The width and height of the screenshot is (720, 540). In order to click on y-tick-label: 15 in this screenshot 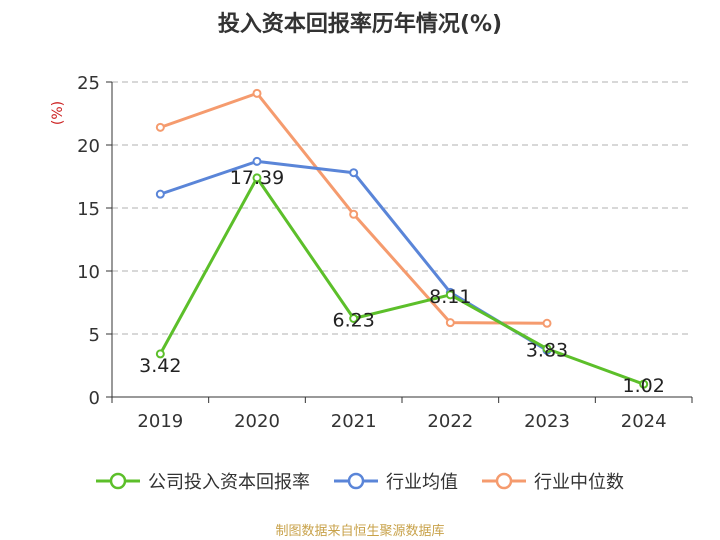, I will do `click(88, 209)`.